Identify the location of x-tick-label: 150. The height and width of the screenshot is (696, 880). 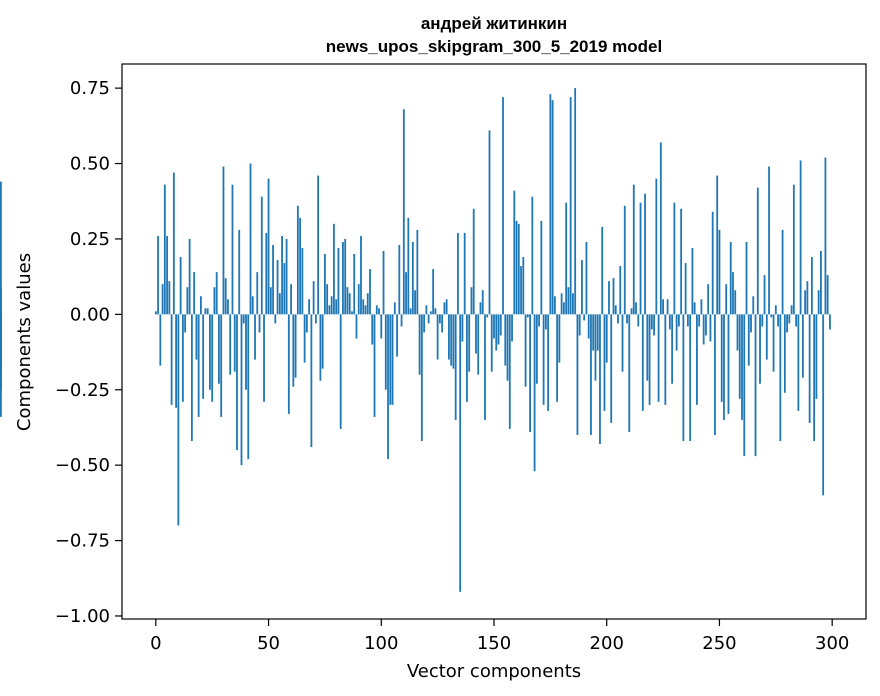
(494, 643).